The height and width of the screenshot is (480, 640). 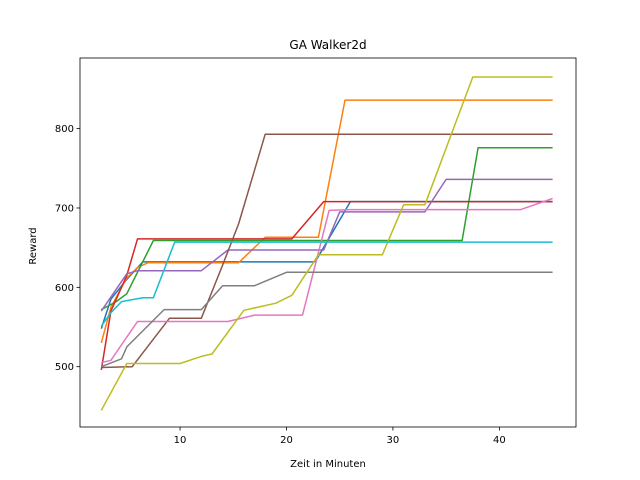 What do you see at coordinates (180, 440) in the screenshot?
I see `x-tick-label: 10` at bounding box center [180, 440].